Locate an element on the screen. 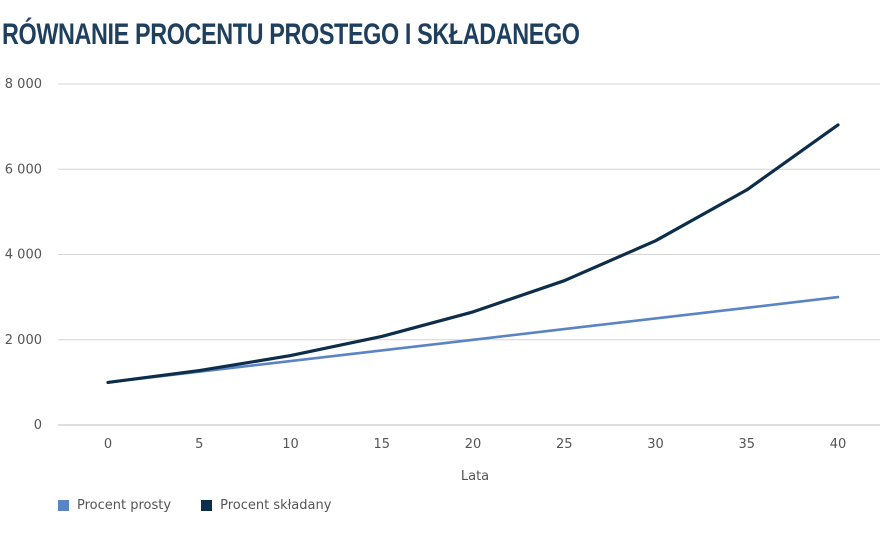  legend-swatch-simple is located at coordinates (63, 505).